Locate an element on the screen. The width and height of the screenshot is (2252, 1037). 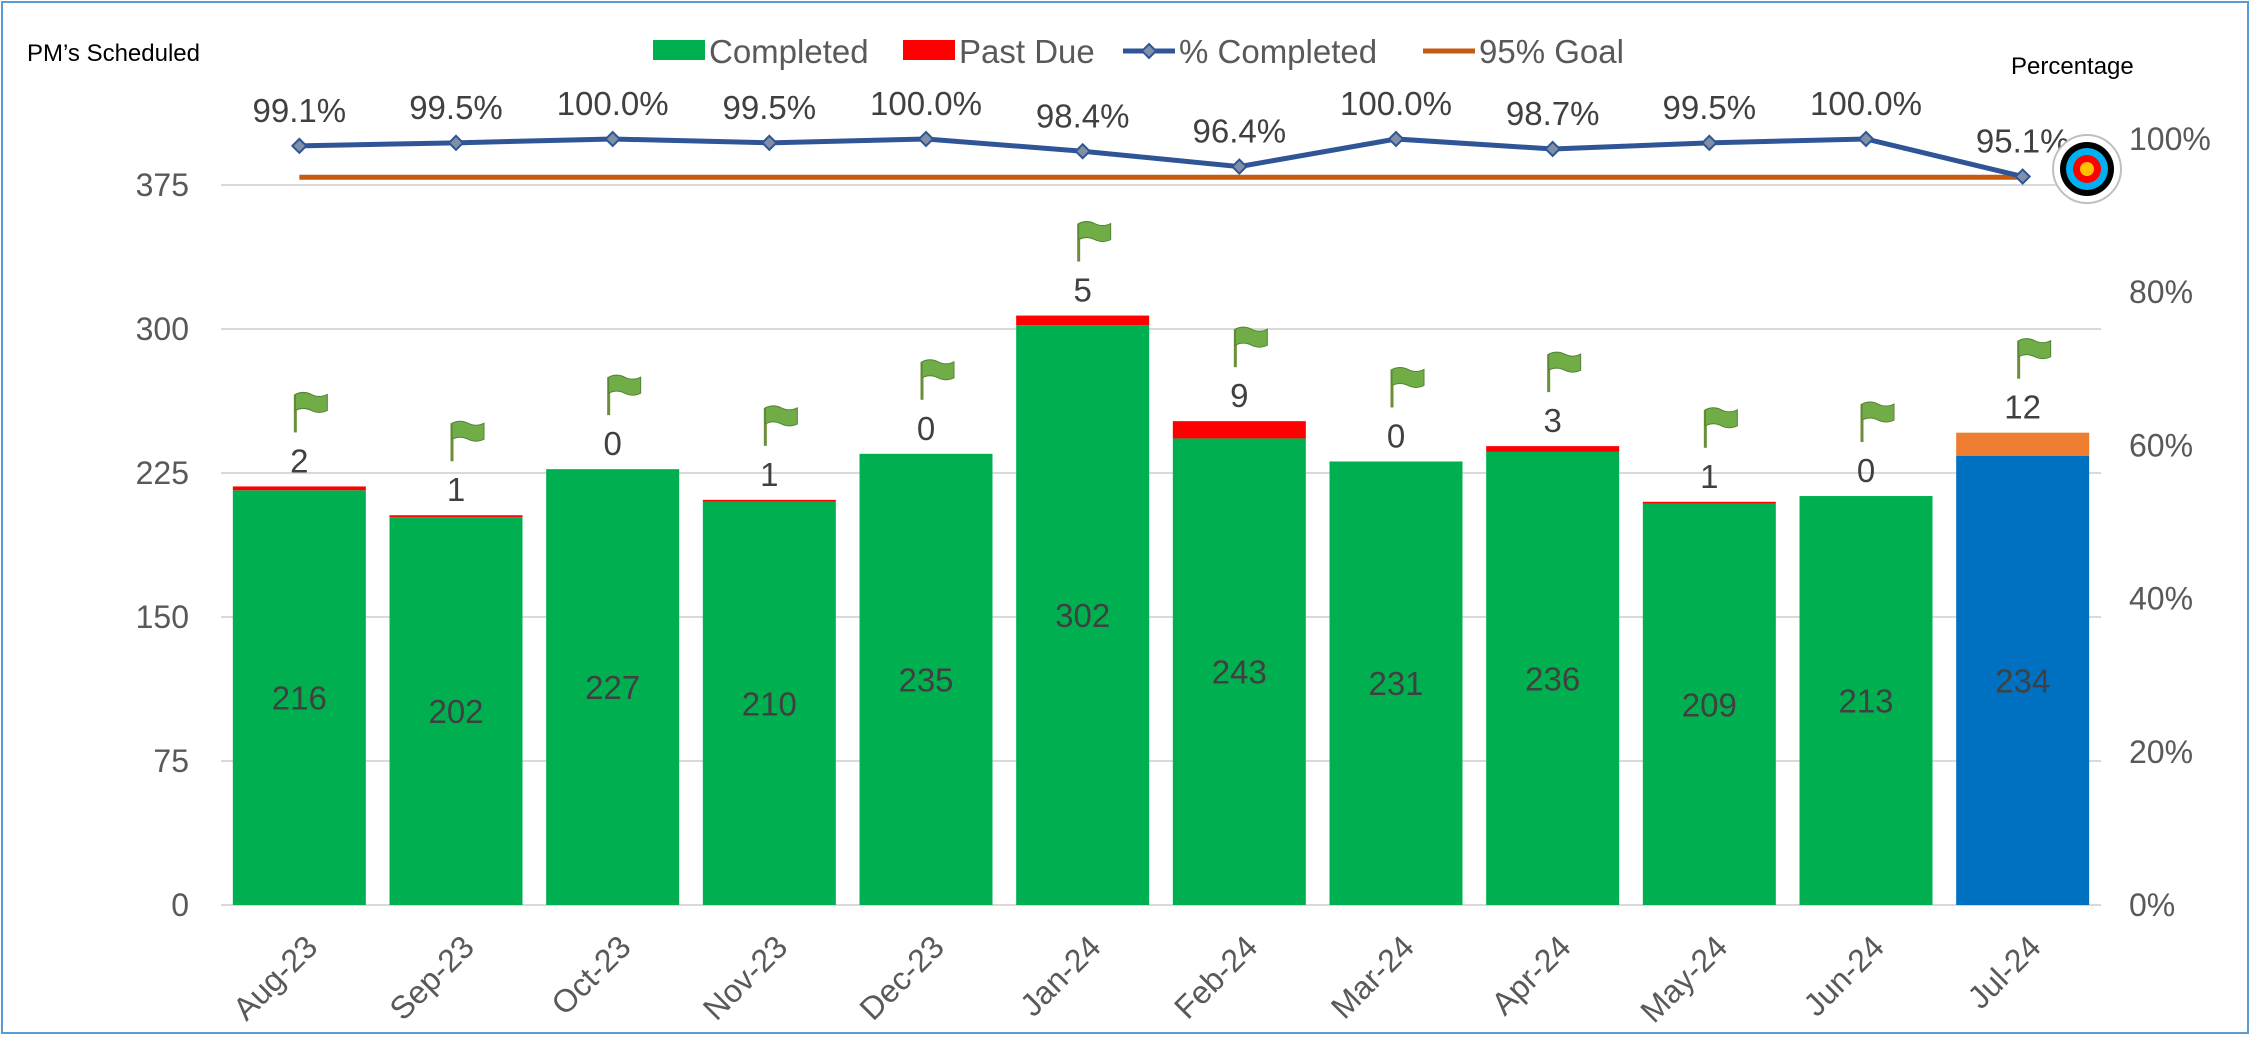
past-due-value-label: 12 is located at coordinates (2022, 407).